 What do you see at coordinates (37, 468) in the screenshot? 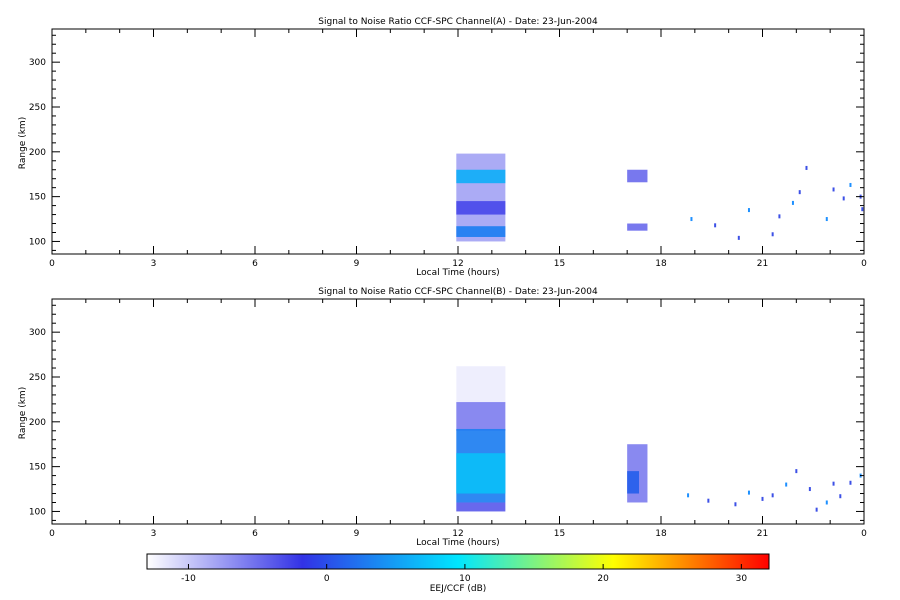
I see `y-tick-label-b-150: 150` at bounding box center [37, 468].